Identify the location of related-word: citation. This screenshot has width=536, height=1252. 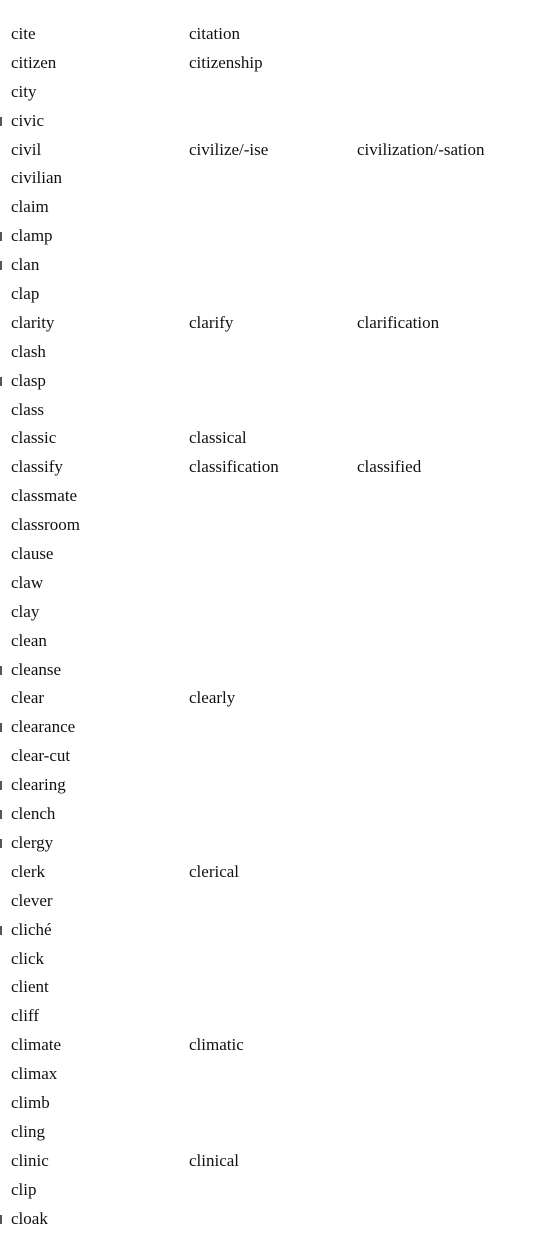
(214, 33).